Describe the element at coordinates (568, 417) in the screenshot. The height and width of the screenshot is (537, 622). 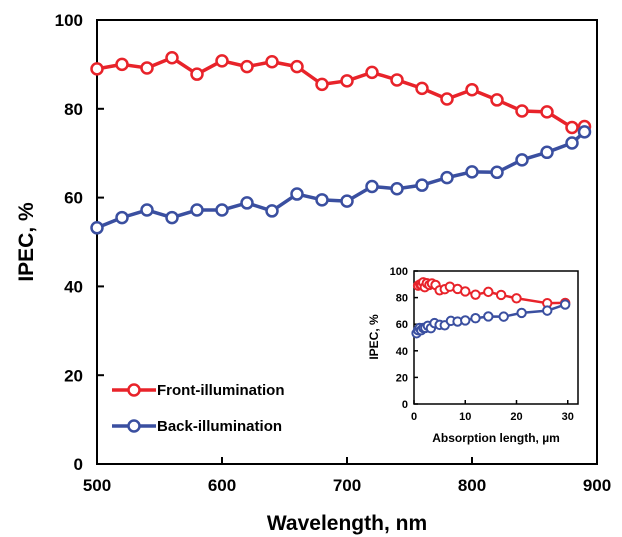
I see `inset-x-tick-label: 30` at that location.